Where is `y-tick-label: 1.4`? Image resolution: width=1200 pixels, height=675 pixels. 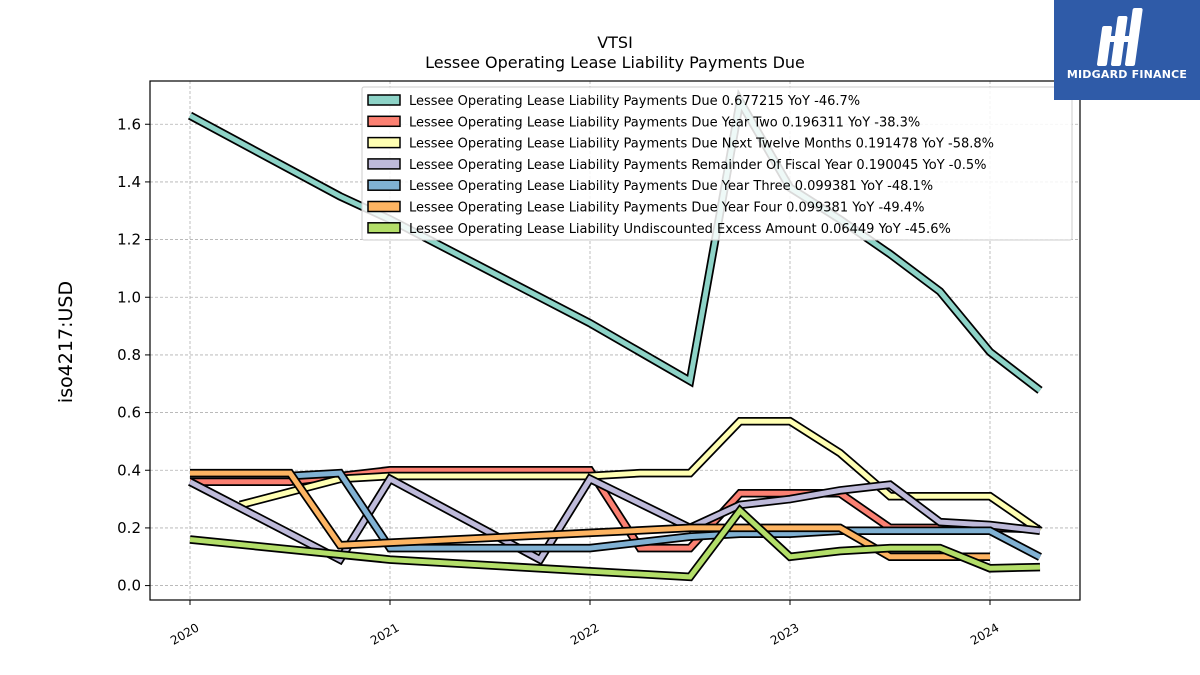
y-tick-label: 1.4 is located at coordinates (129, 182).